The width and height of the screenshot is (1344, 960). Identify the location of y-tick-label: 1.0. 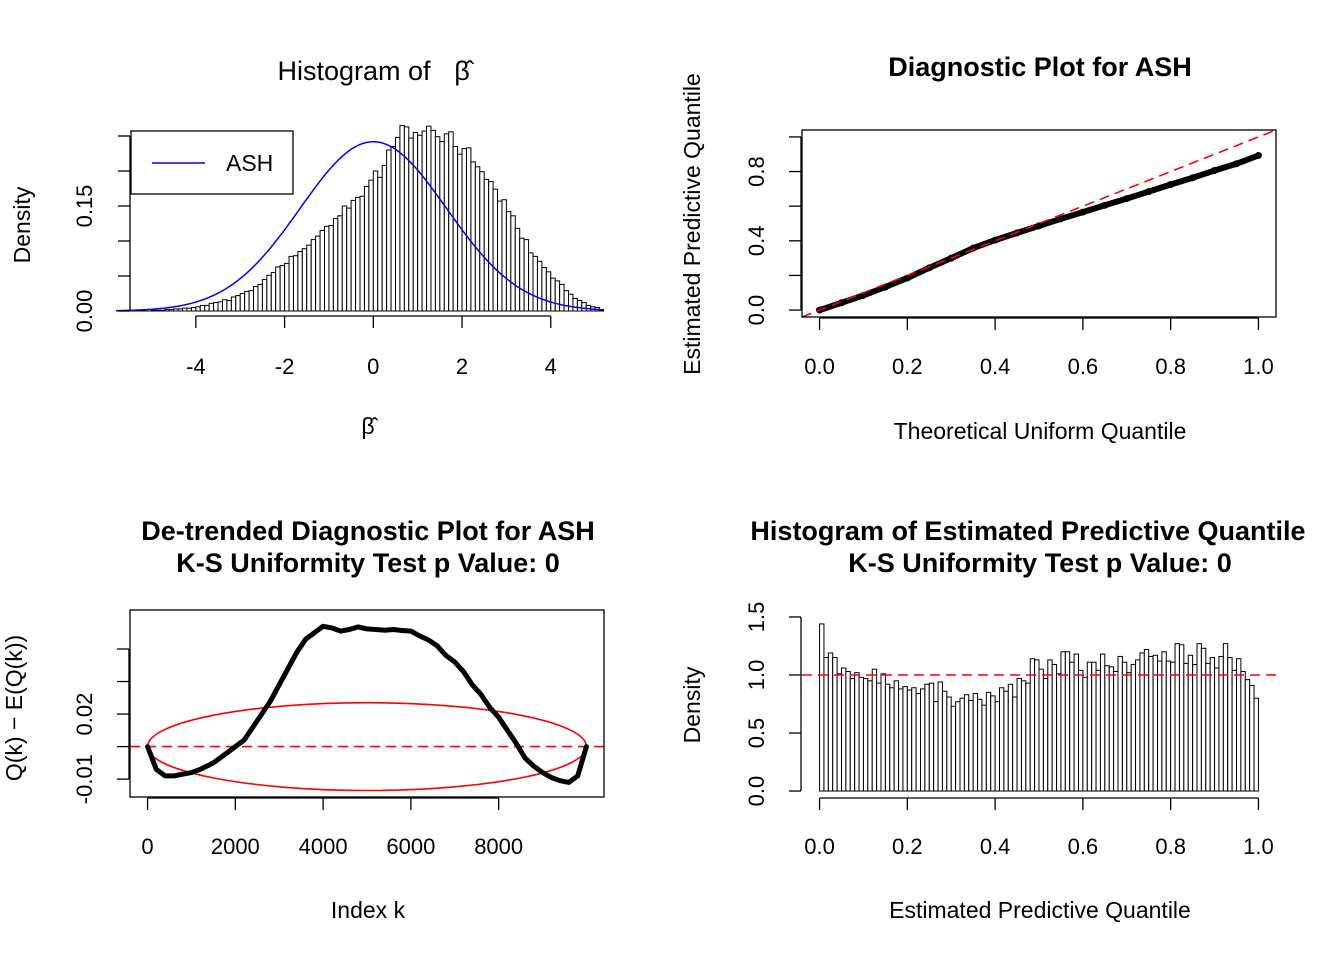
(756, 675).